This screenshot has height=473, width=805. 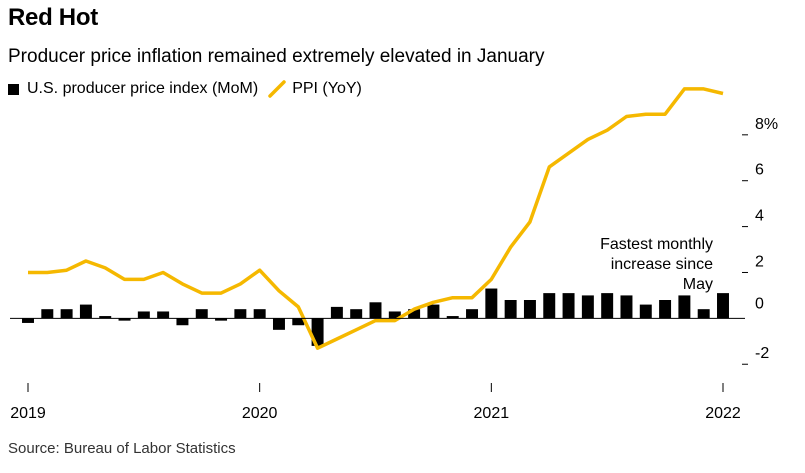 What do you see at coordinates (53, 17) in the screenshot?
I see `chart-title: Red Hot` at bounding box center [53, 17].